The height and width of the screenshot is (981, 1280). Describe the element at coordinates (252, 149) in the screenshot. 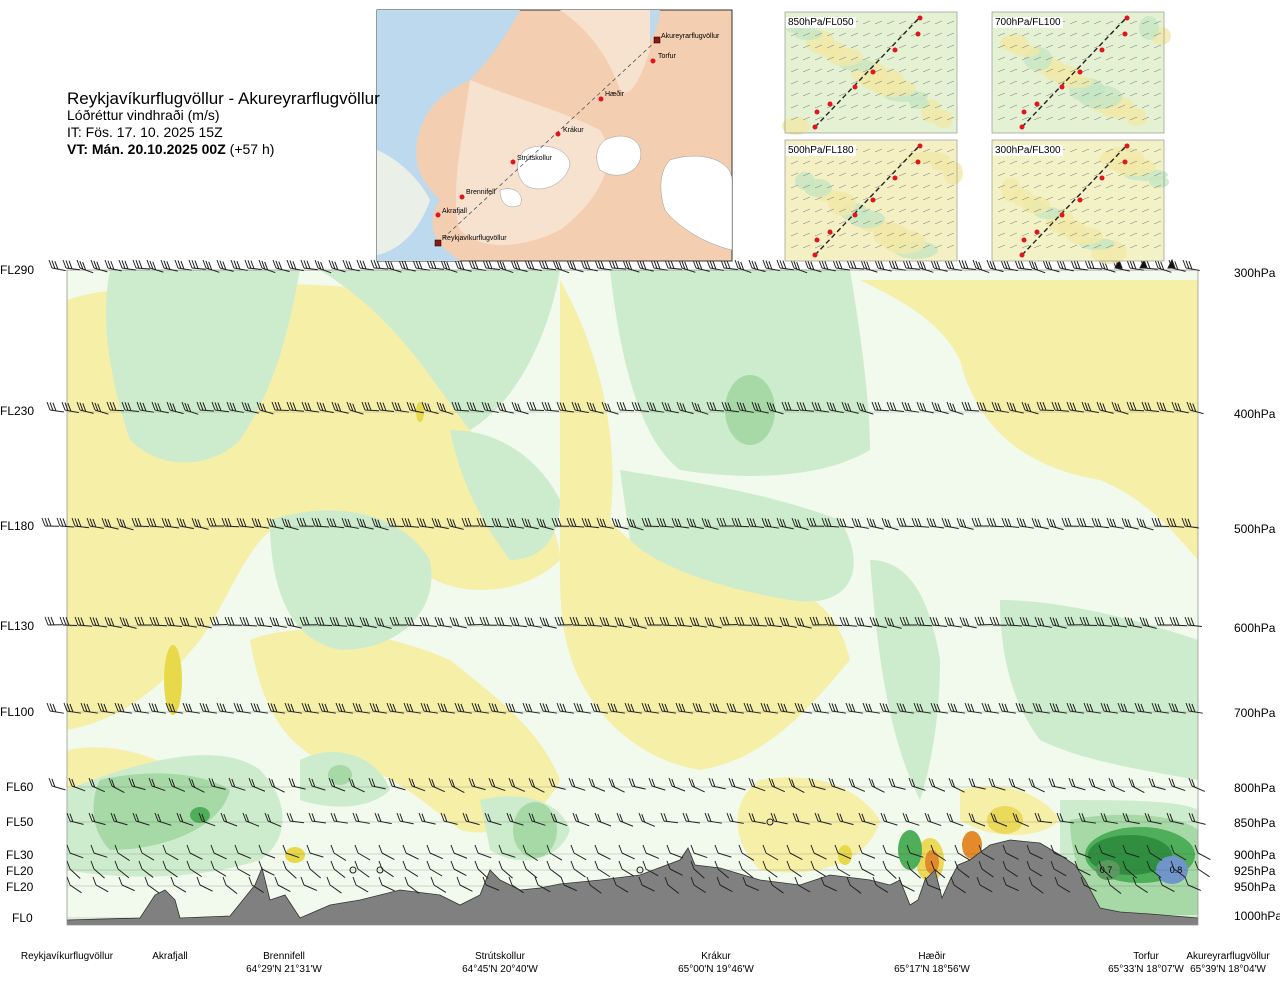

I see `lead-time: (+57 h)` at that location.